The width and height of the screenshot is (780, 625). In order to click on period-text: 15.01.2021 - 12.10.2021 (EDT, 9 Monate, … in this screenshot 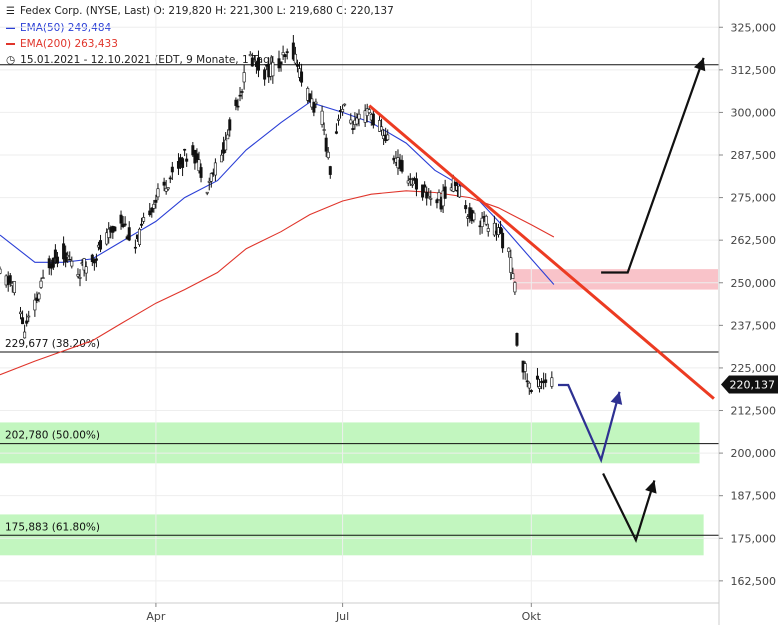, I will do `click(147, 60)`.